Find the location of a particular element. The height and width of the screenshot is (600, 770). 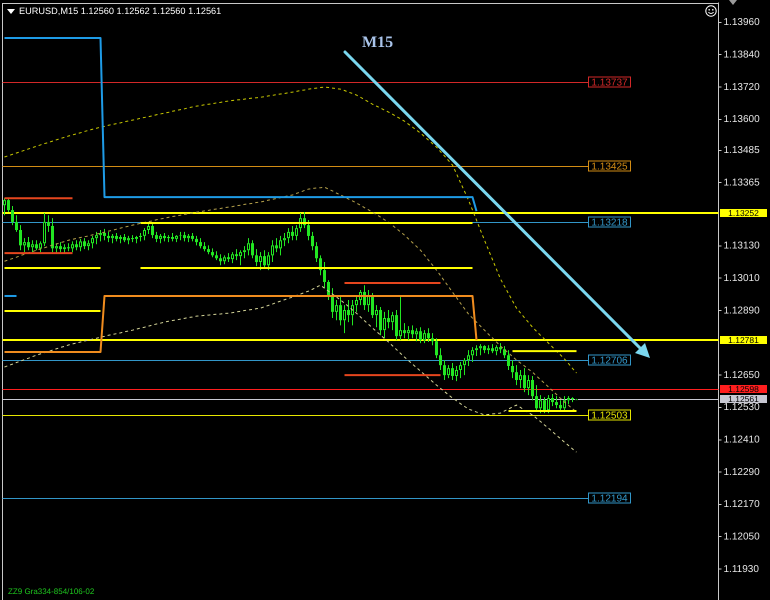

y-tick-label: 1.12890 is located at coordinates (742, 310).